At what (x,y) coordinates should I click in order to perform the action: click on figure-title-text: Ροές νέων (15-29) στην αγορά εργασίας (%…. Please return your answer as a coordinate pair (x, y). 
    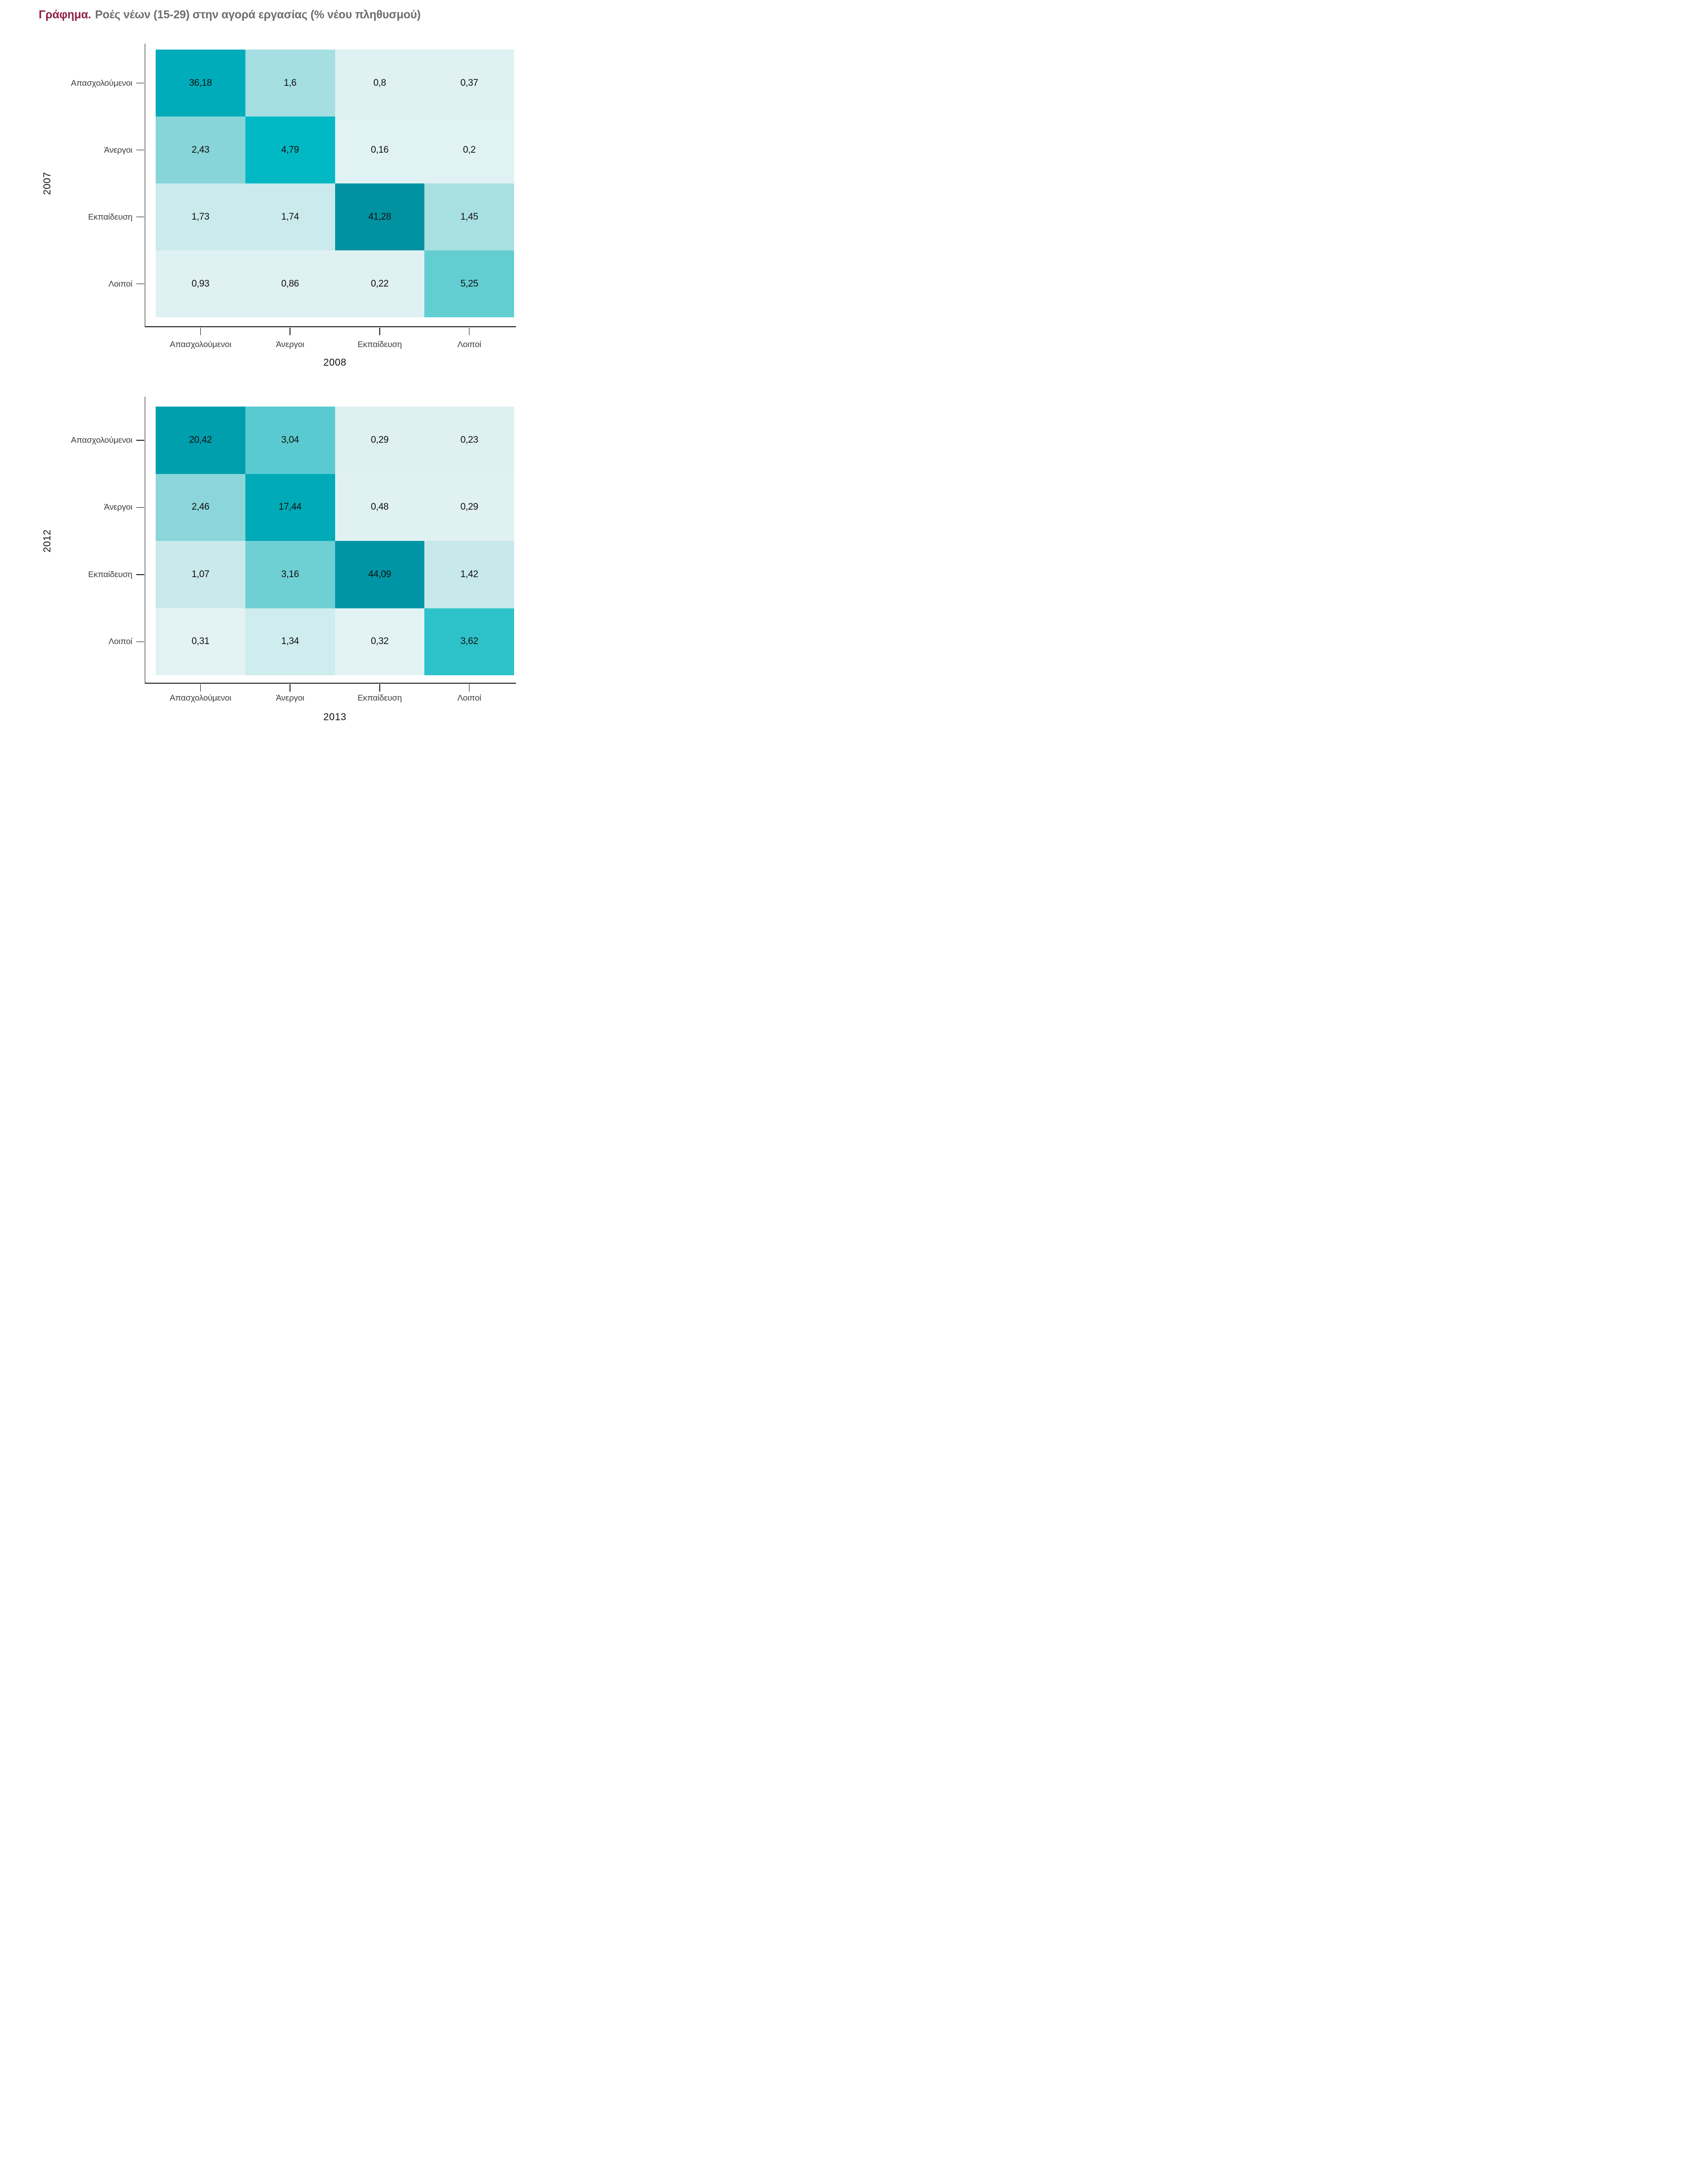
    Looking at the image, I should click on (258, 14).